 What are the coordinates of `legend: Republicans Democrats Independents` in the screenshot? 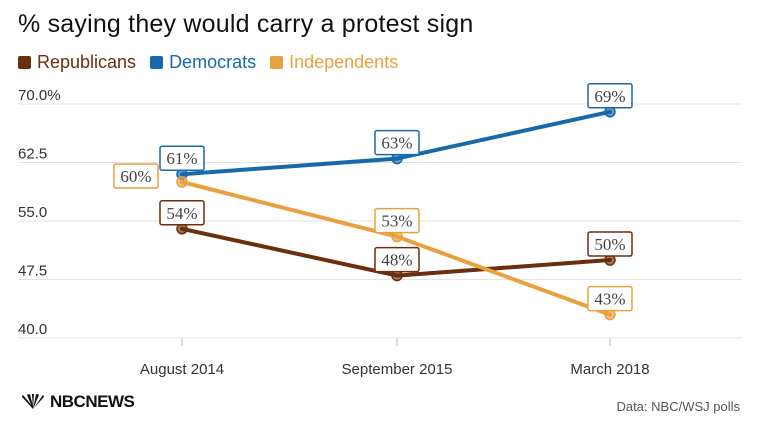 It's located at (208, 62).